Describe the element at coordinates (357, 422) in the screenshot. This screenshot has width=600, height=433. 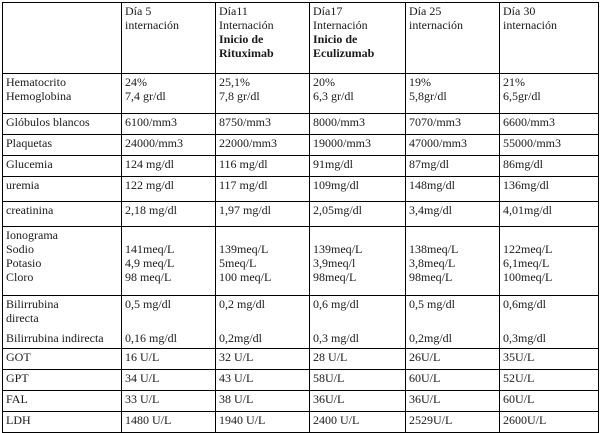
I see `table-cell: 2400 U/L` at that location.